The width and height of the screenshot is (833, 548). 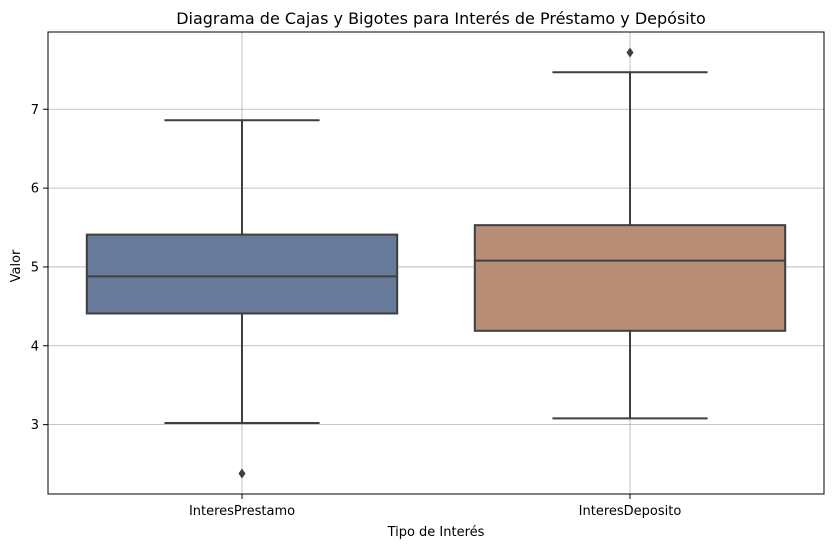 What do you see at coordinates (436, 532) in the screenshot?
I see `x-axis-label: Tipo de Interés` at bounding box center [436, 532].